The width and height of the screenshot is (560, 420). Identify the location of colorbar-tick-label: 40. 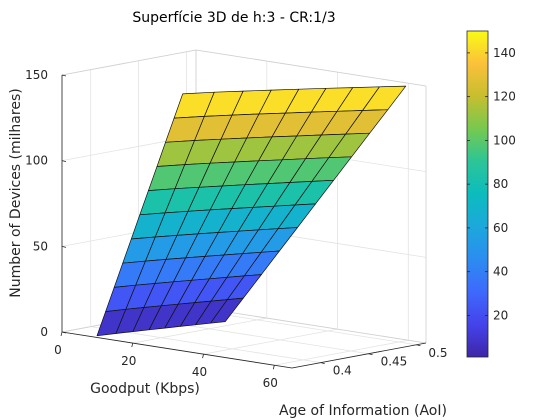
(500, 272).